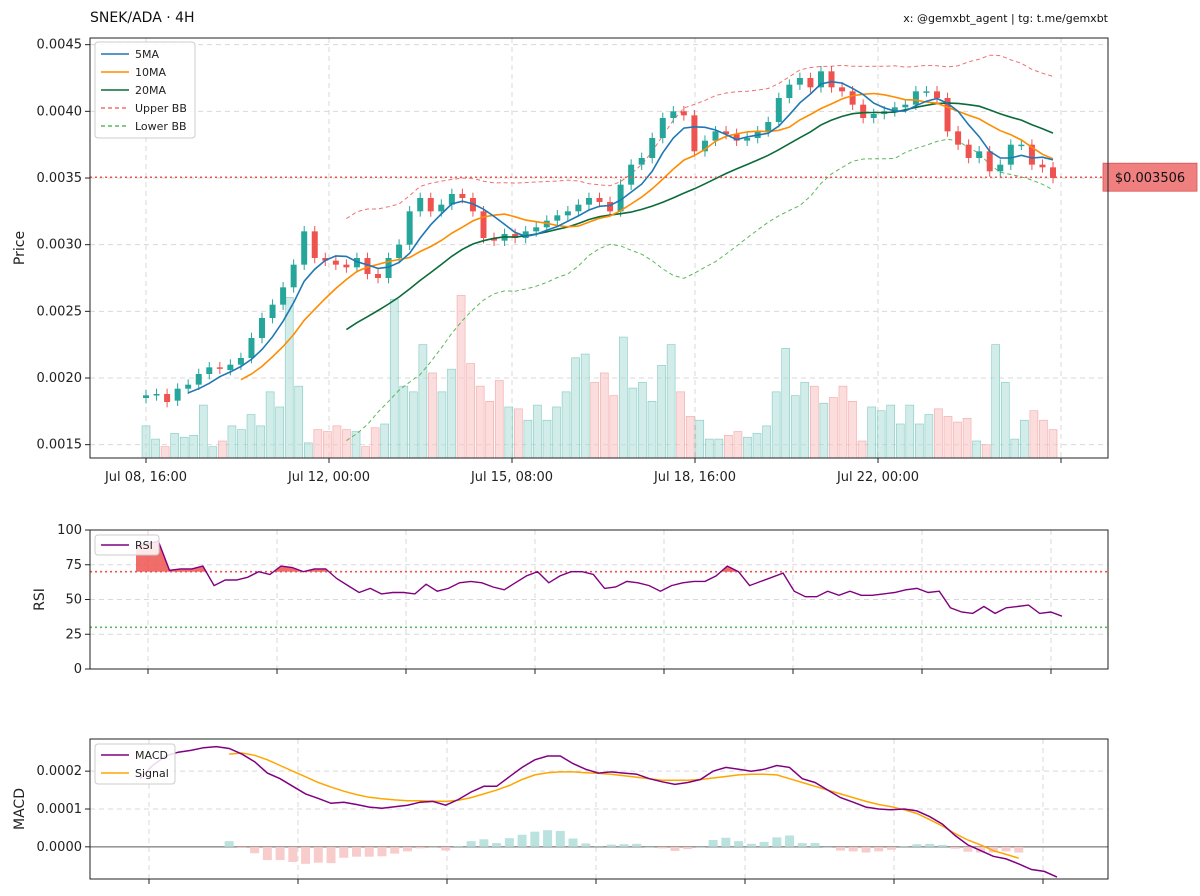  What do you see at coordinates (60, 311) in the screenshot?
I see `price-ytick-label: 0.0025` at bounding box center [60, 311].